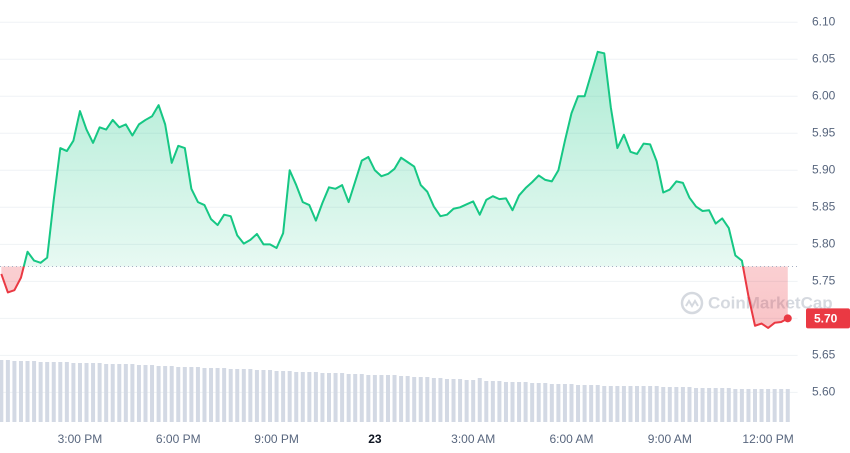 This screenshot has width=850, height=453. Describe the element at coordinates (824, 58) in the screenshot. I see `y-tick-label: 6.05` at that location.